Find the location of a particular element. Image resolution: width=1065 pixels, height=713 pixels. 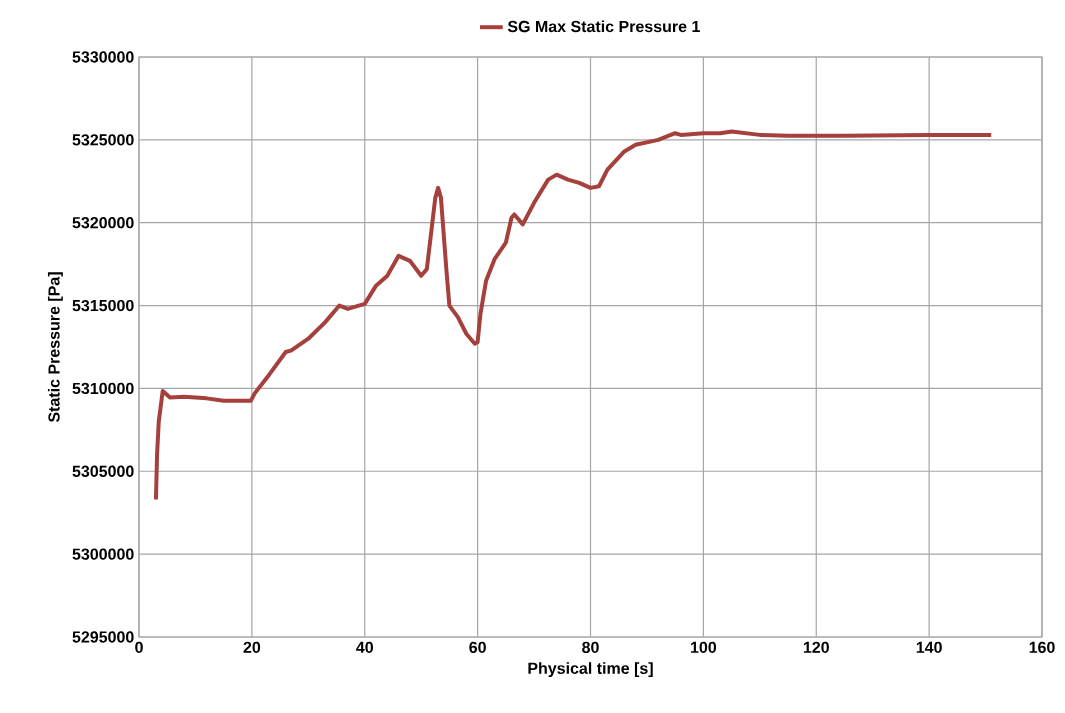

y-axis-title: Static Pressure [Pa] is located at coordinates (55, 347).